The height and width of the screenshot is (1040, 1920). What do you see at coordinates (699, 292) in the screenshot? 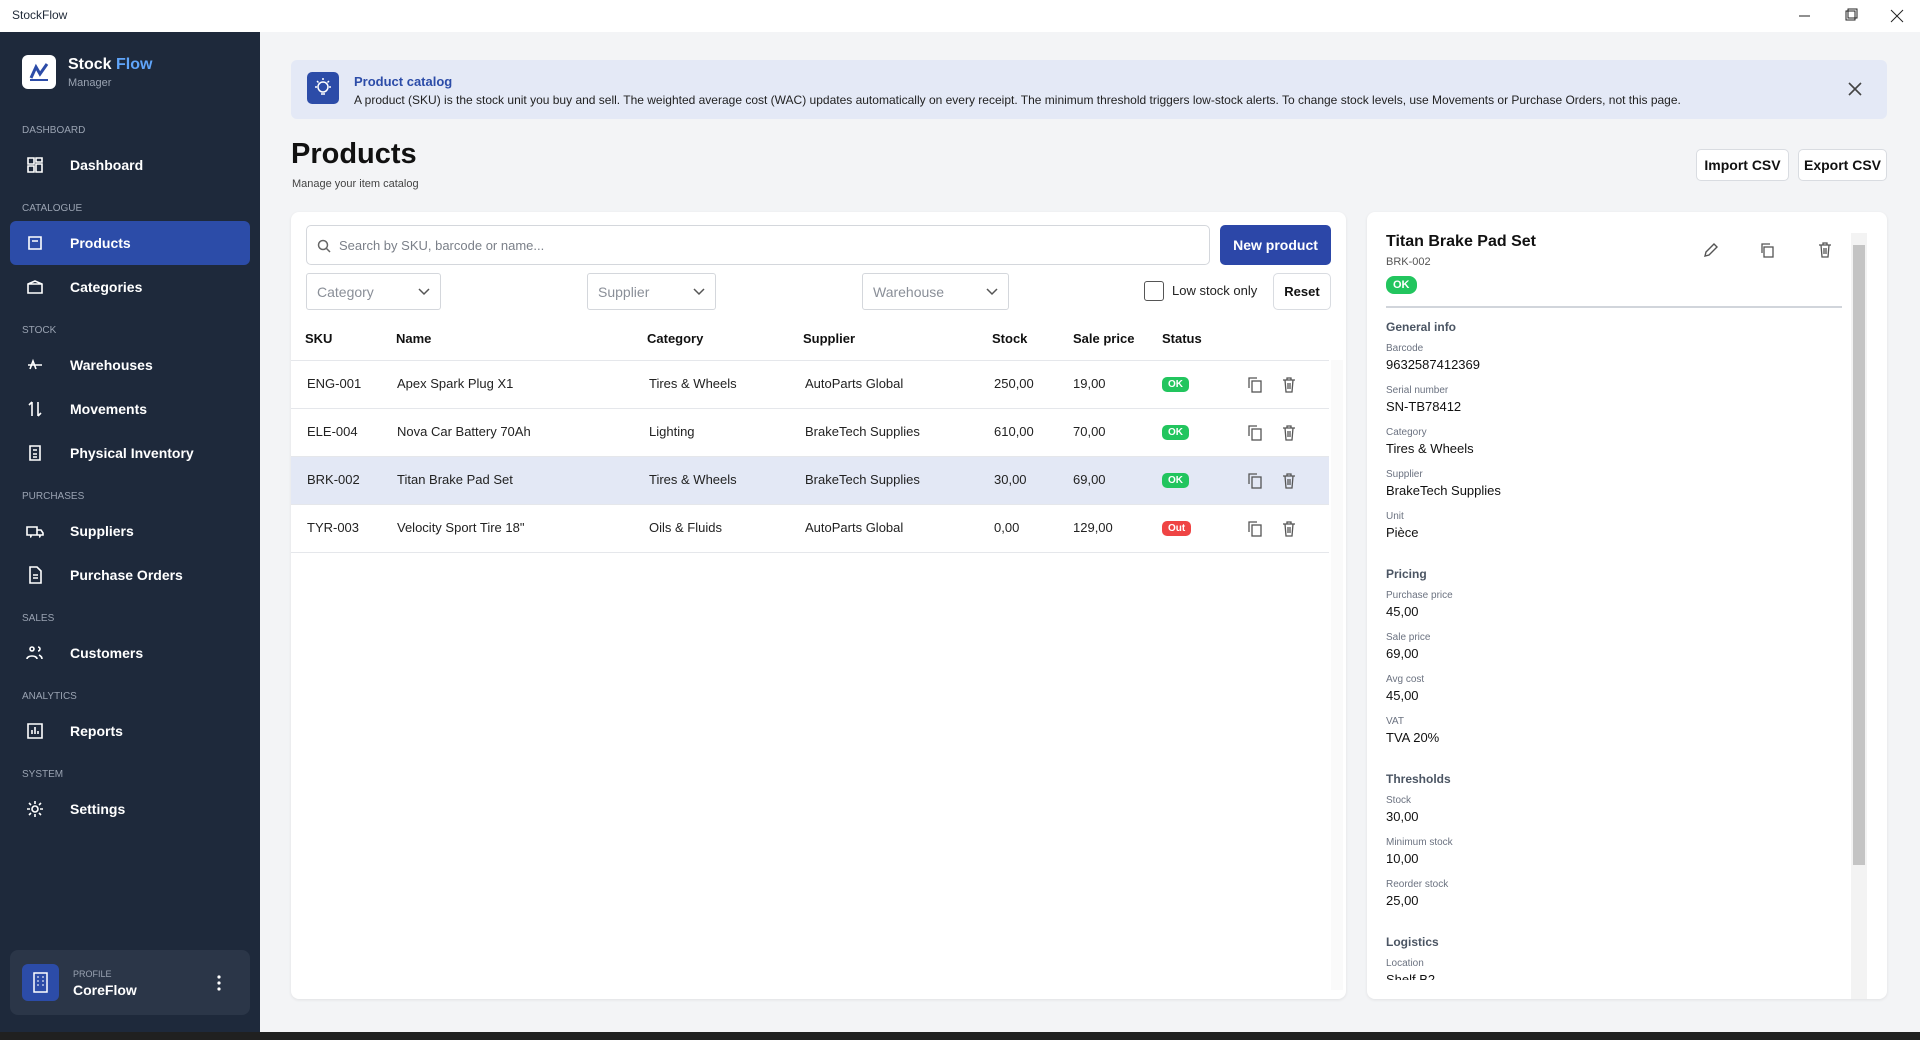
I see `dropdown-arrow` at bounding box center [699, 292].